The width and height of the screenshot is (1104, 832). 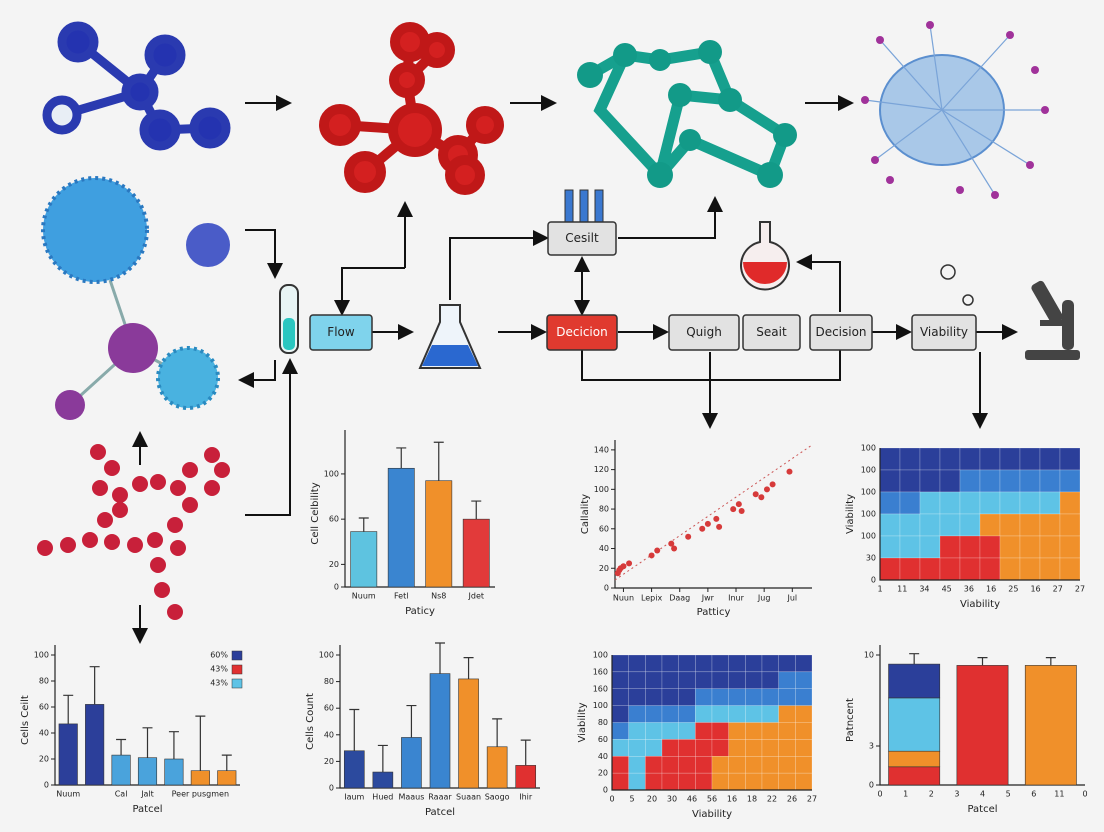 What do you see at coordinates (585, 514) in the screenshot?
I see `y-axis-label: Callality` at bounding box center [585, 514].